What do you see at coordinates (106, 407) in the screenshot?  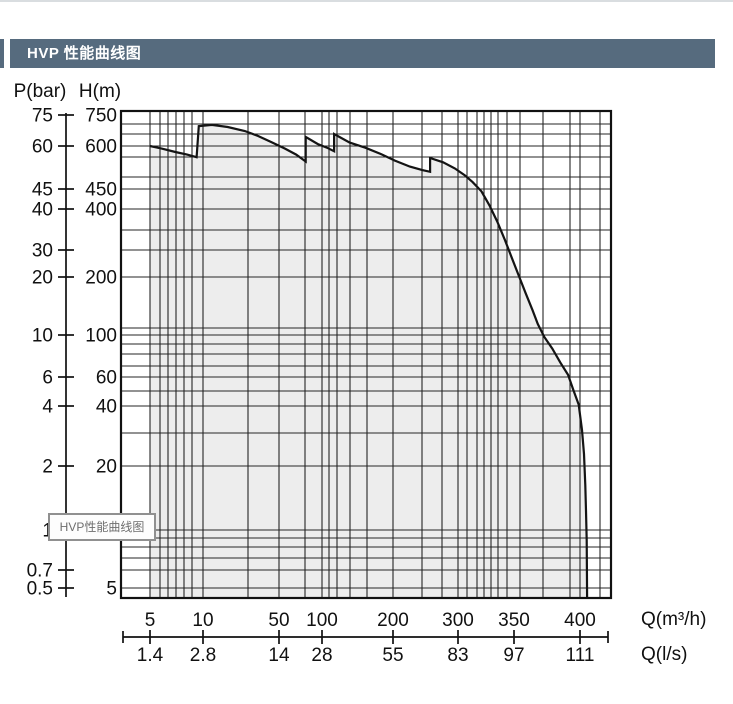 I see `head-tick-label: 40` at bounding box center [106, 407].